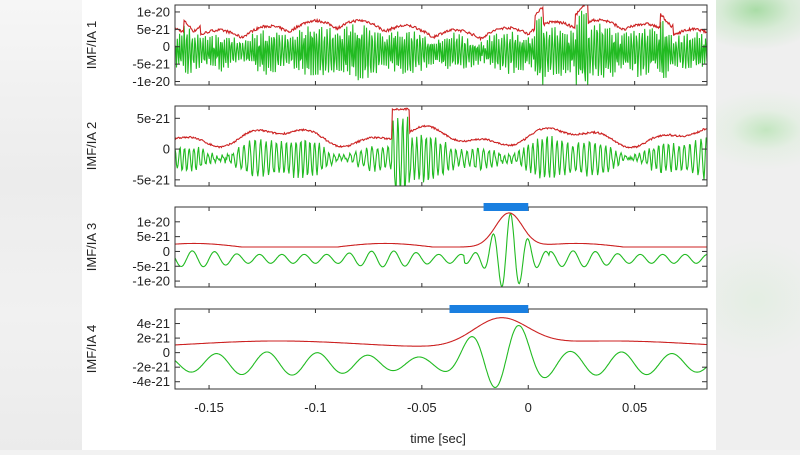 The width and height of the screenshot is (800, 455). I want to click on x-tick-label: 0, so click(528, 407).